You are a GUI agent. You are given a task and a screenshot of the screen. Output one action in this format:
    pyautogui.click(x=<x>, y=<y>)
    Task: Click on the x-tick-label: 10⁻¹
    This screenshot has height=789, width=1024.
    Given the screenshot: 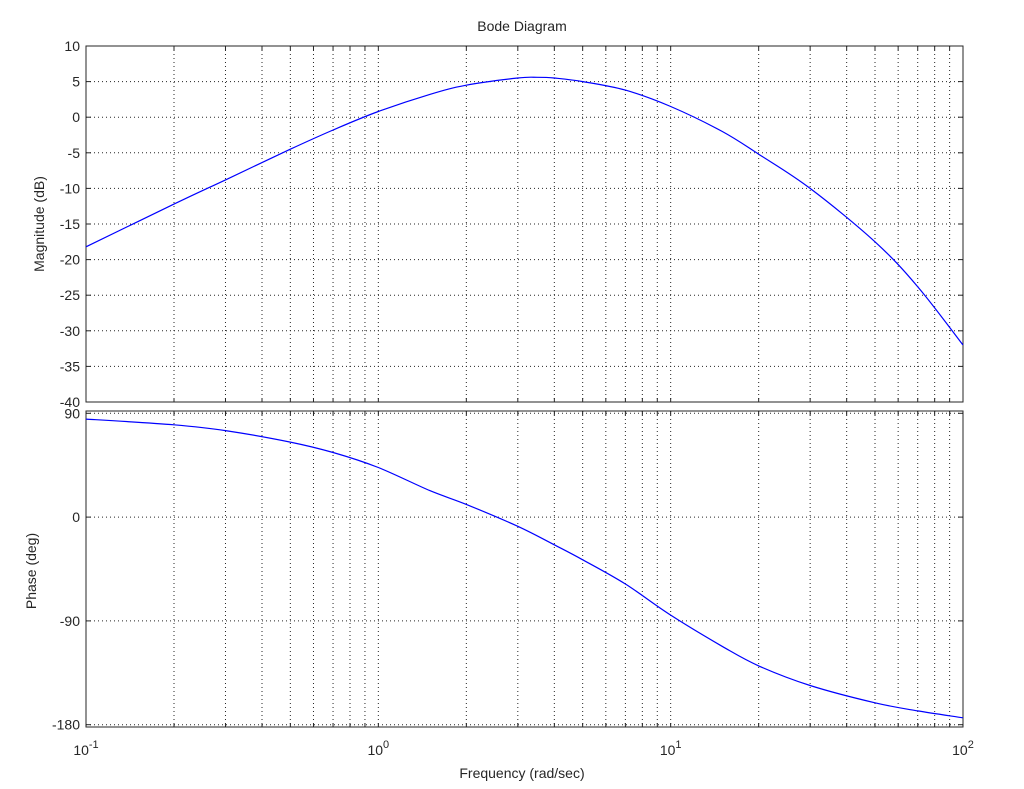 What is the action you would take?
    pyautogui.click(x=85, y=748)
    